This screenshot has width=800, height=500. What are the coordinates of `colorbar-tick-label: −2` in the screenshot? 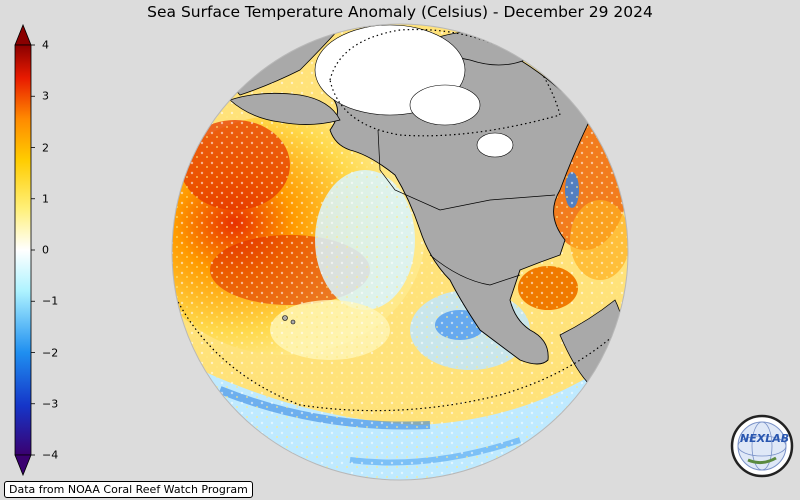 It's located at (50, 352).